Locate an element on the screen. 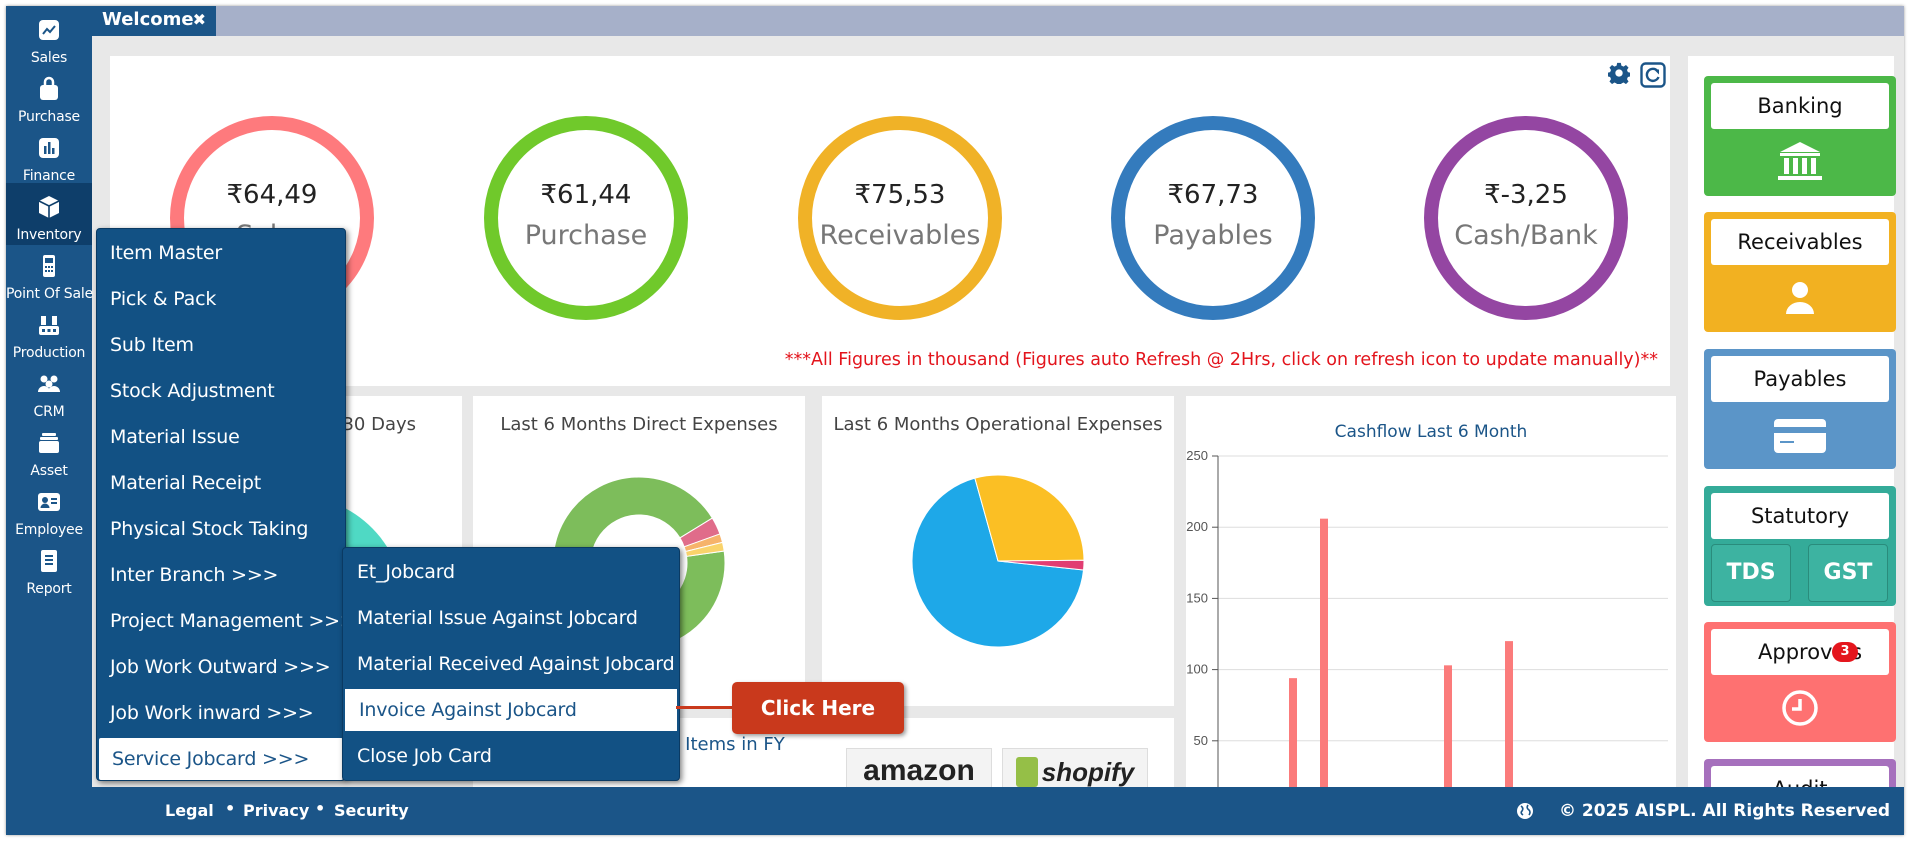 This screenshot has height=841, width=1911. submenu-material-issue-against-jobcard: Material Issue Against Jobcard is located at coordinates (497, 618).